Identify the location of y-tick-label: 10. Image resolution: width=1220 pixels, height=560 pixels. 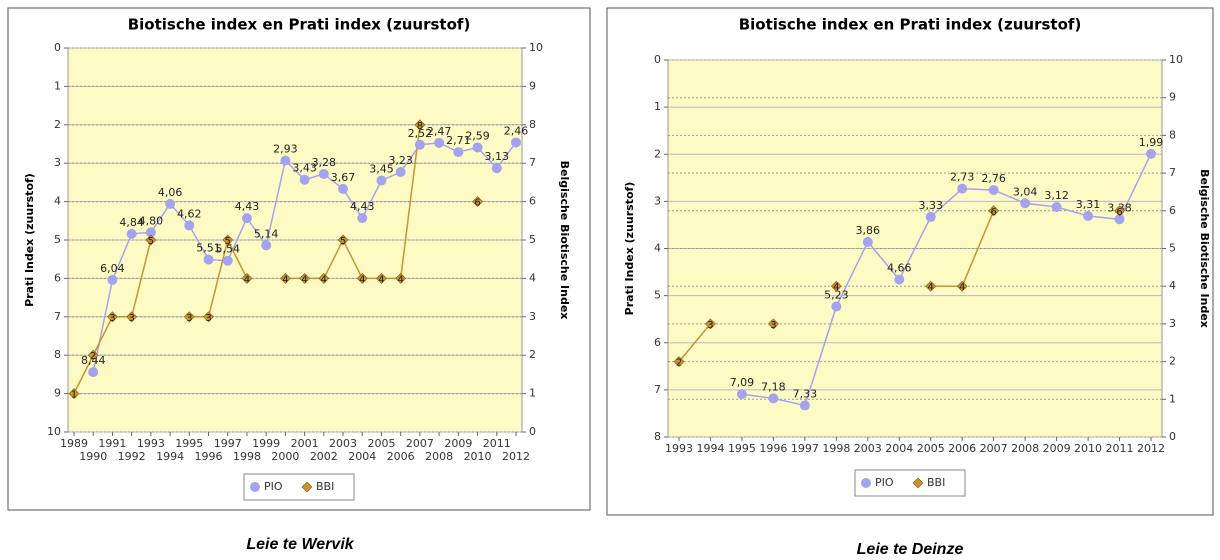
(54, 431).